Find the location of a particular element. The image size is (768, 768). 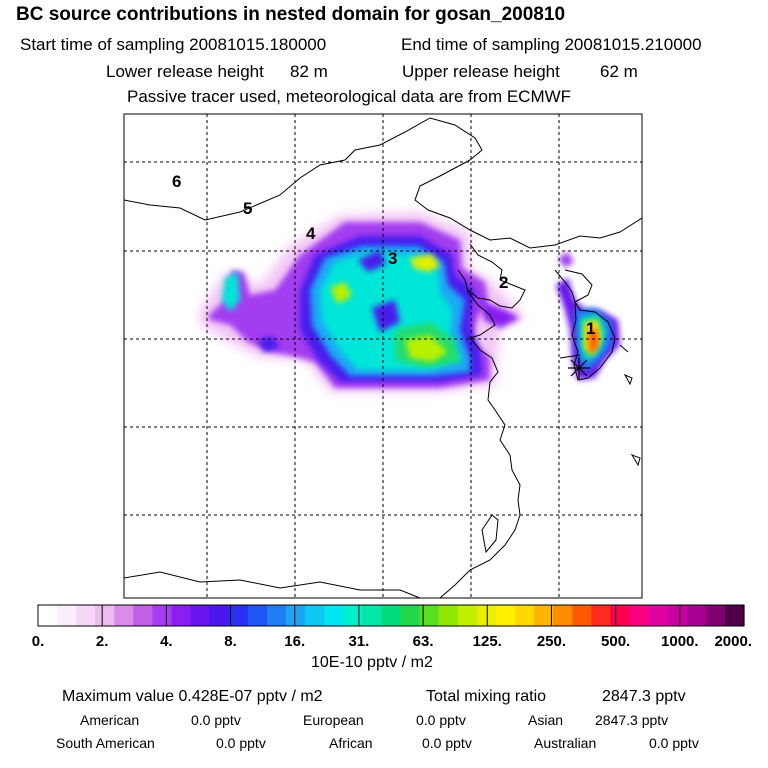

upper-release-value: 62 m is located at coordinates (619, 71).